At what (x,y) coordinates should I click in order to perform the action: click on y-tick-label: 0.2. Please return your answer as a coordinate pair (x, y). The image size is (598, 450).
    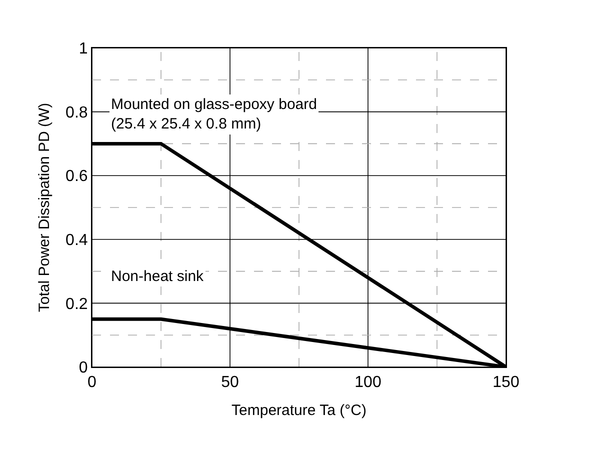
    Looking at the image, I should click on (77, 304).